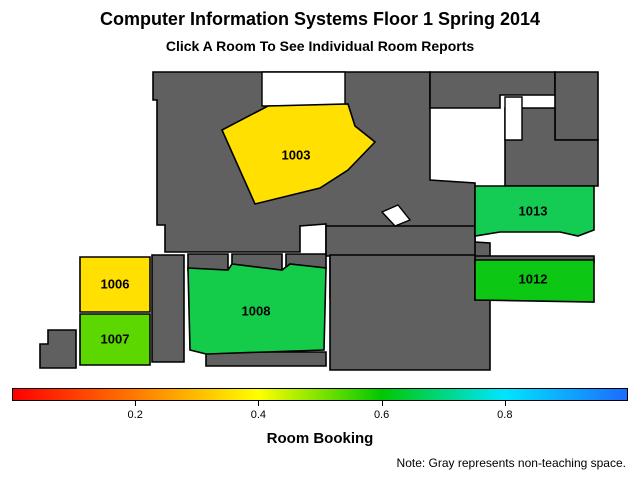  Describe the element at coordinates (505, 415) in the screenshot. I see `legend-tick-label: 0.8` at that location.